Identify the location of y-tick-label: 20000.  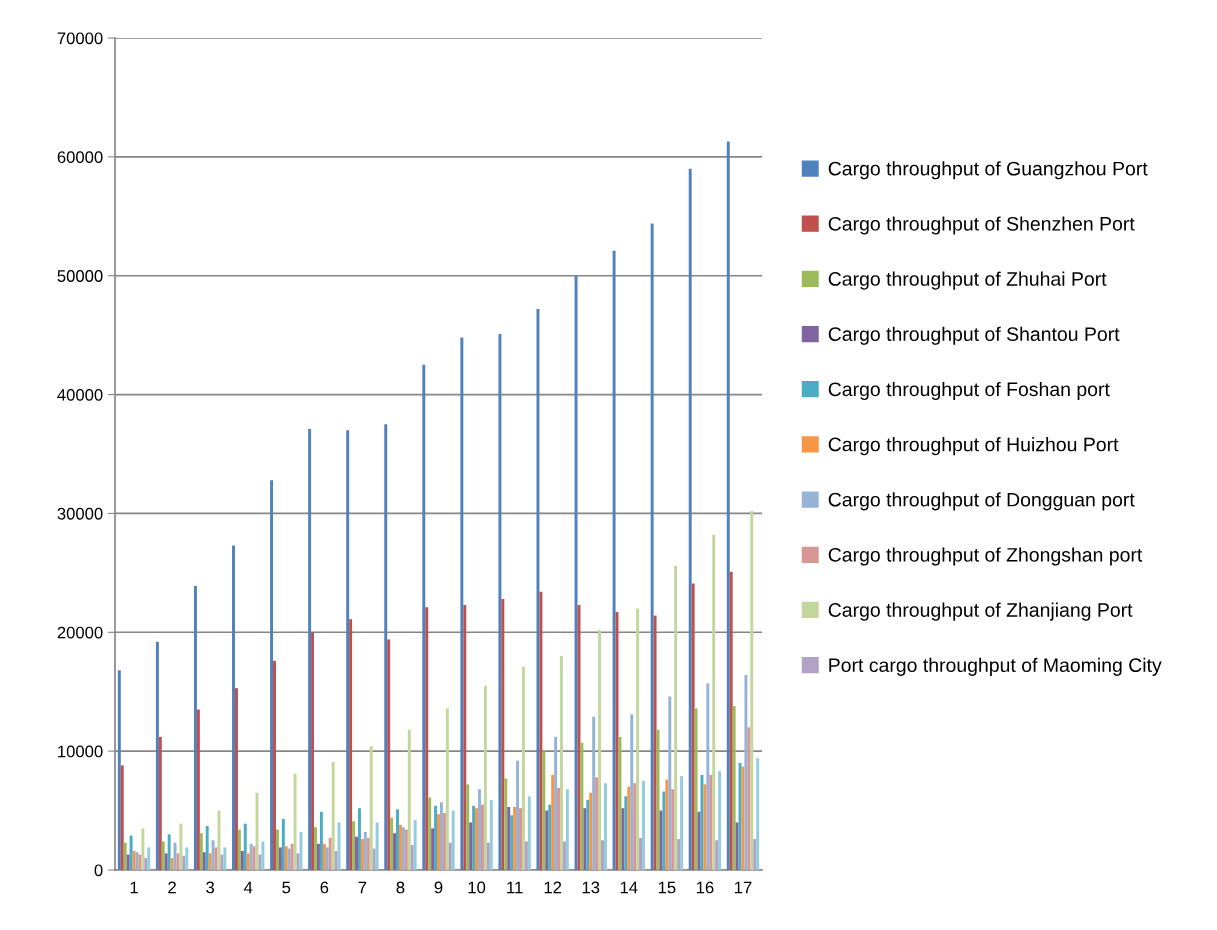
(80, 632).